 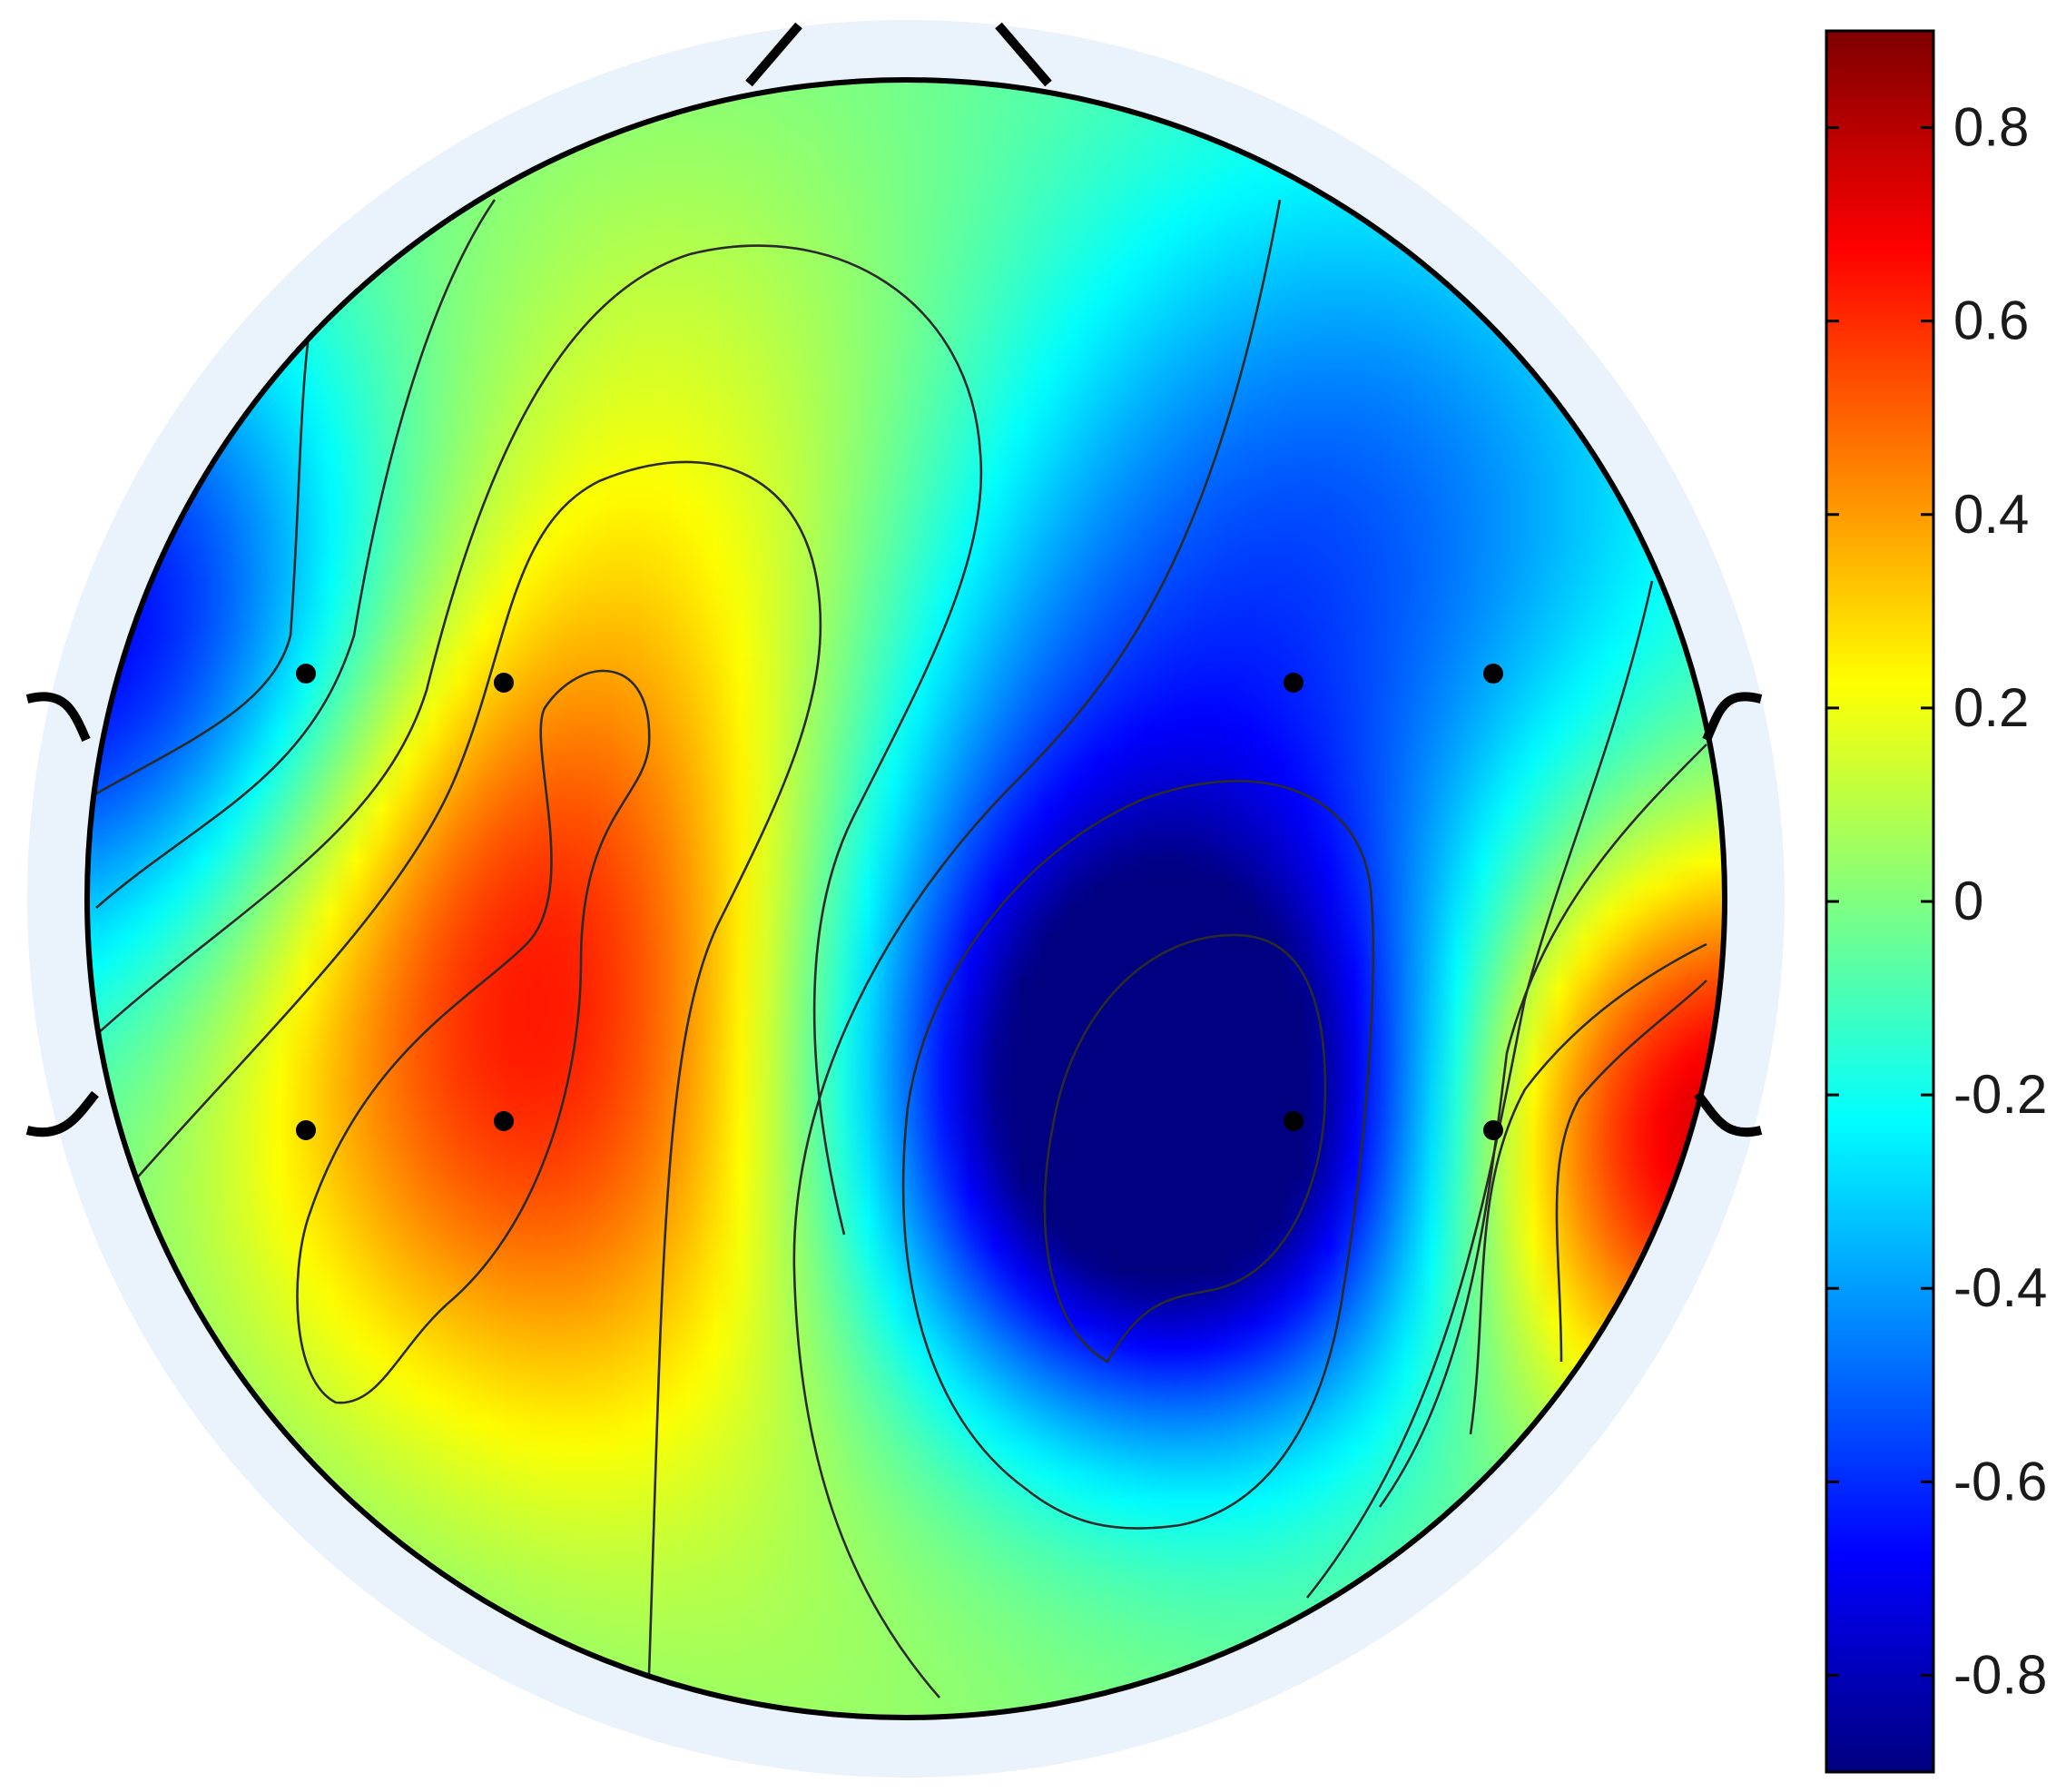 What do you see at coordinates (899, 54) in the screenshot?
I see `nose-marker` at bounding box center [899, 54].